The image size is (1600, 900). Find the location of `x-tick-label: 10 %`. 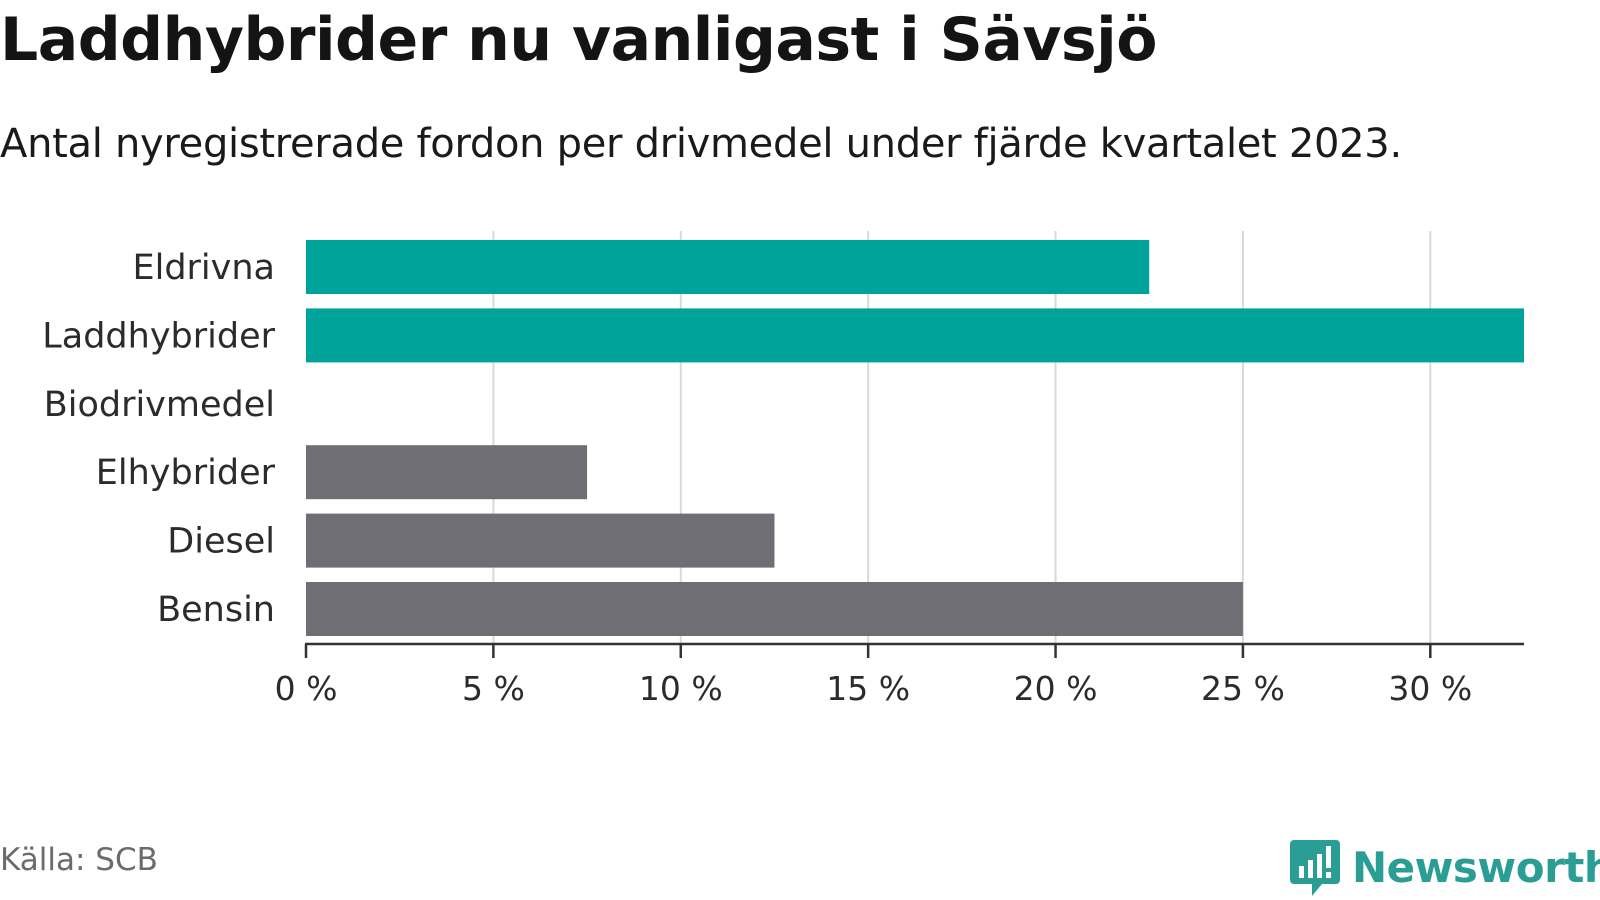

x-tick-label: 10 % is located at coordinates (681, 688).